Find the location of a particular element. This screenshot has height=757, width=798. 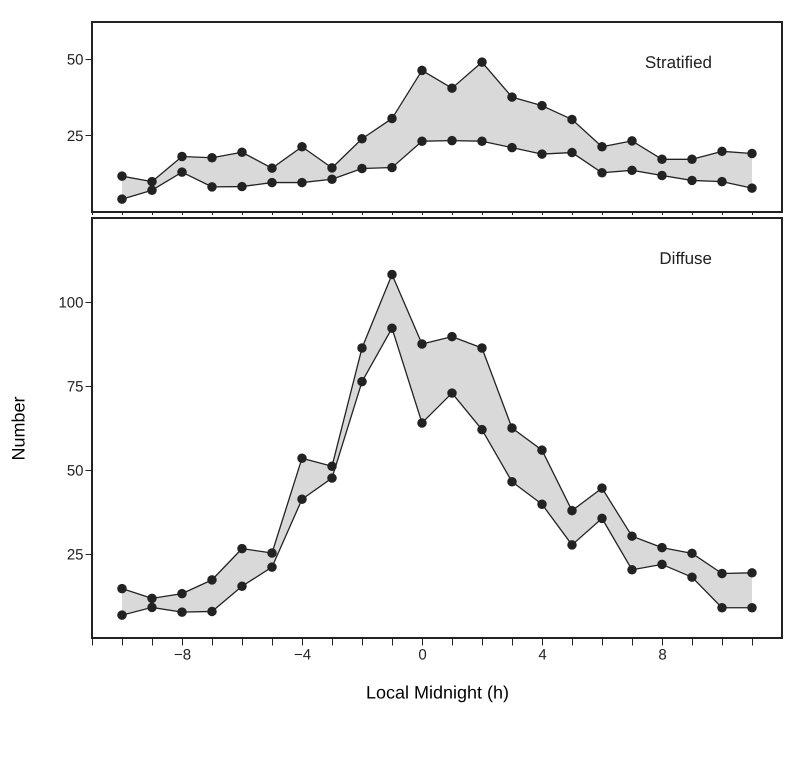

x-tick-label: −4 is located at coordinates (303, 655).